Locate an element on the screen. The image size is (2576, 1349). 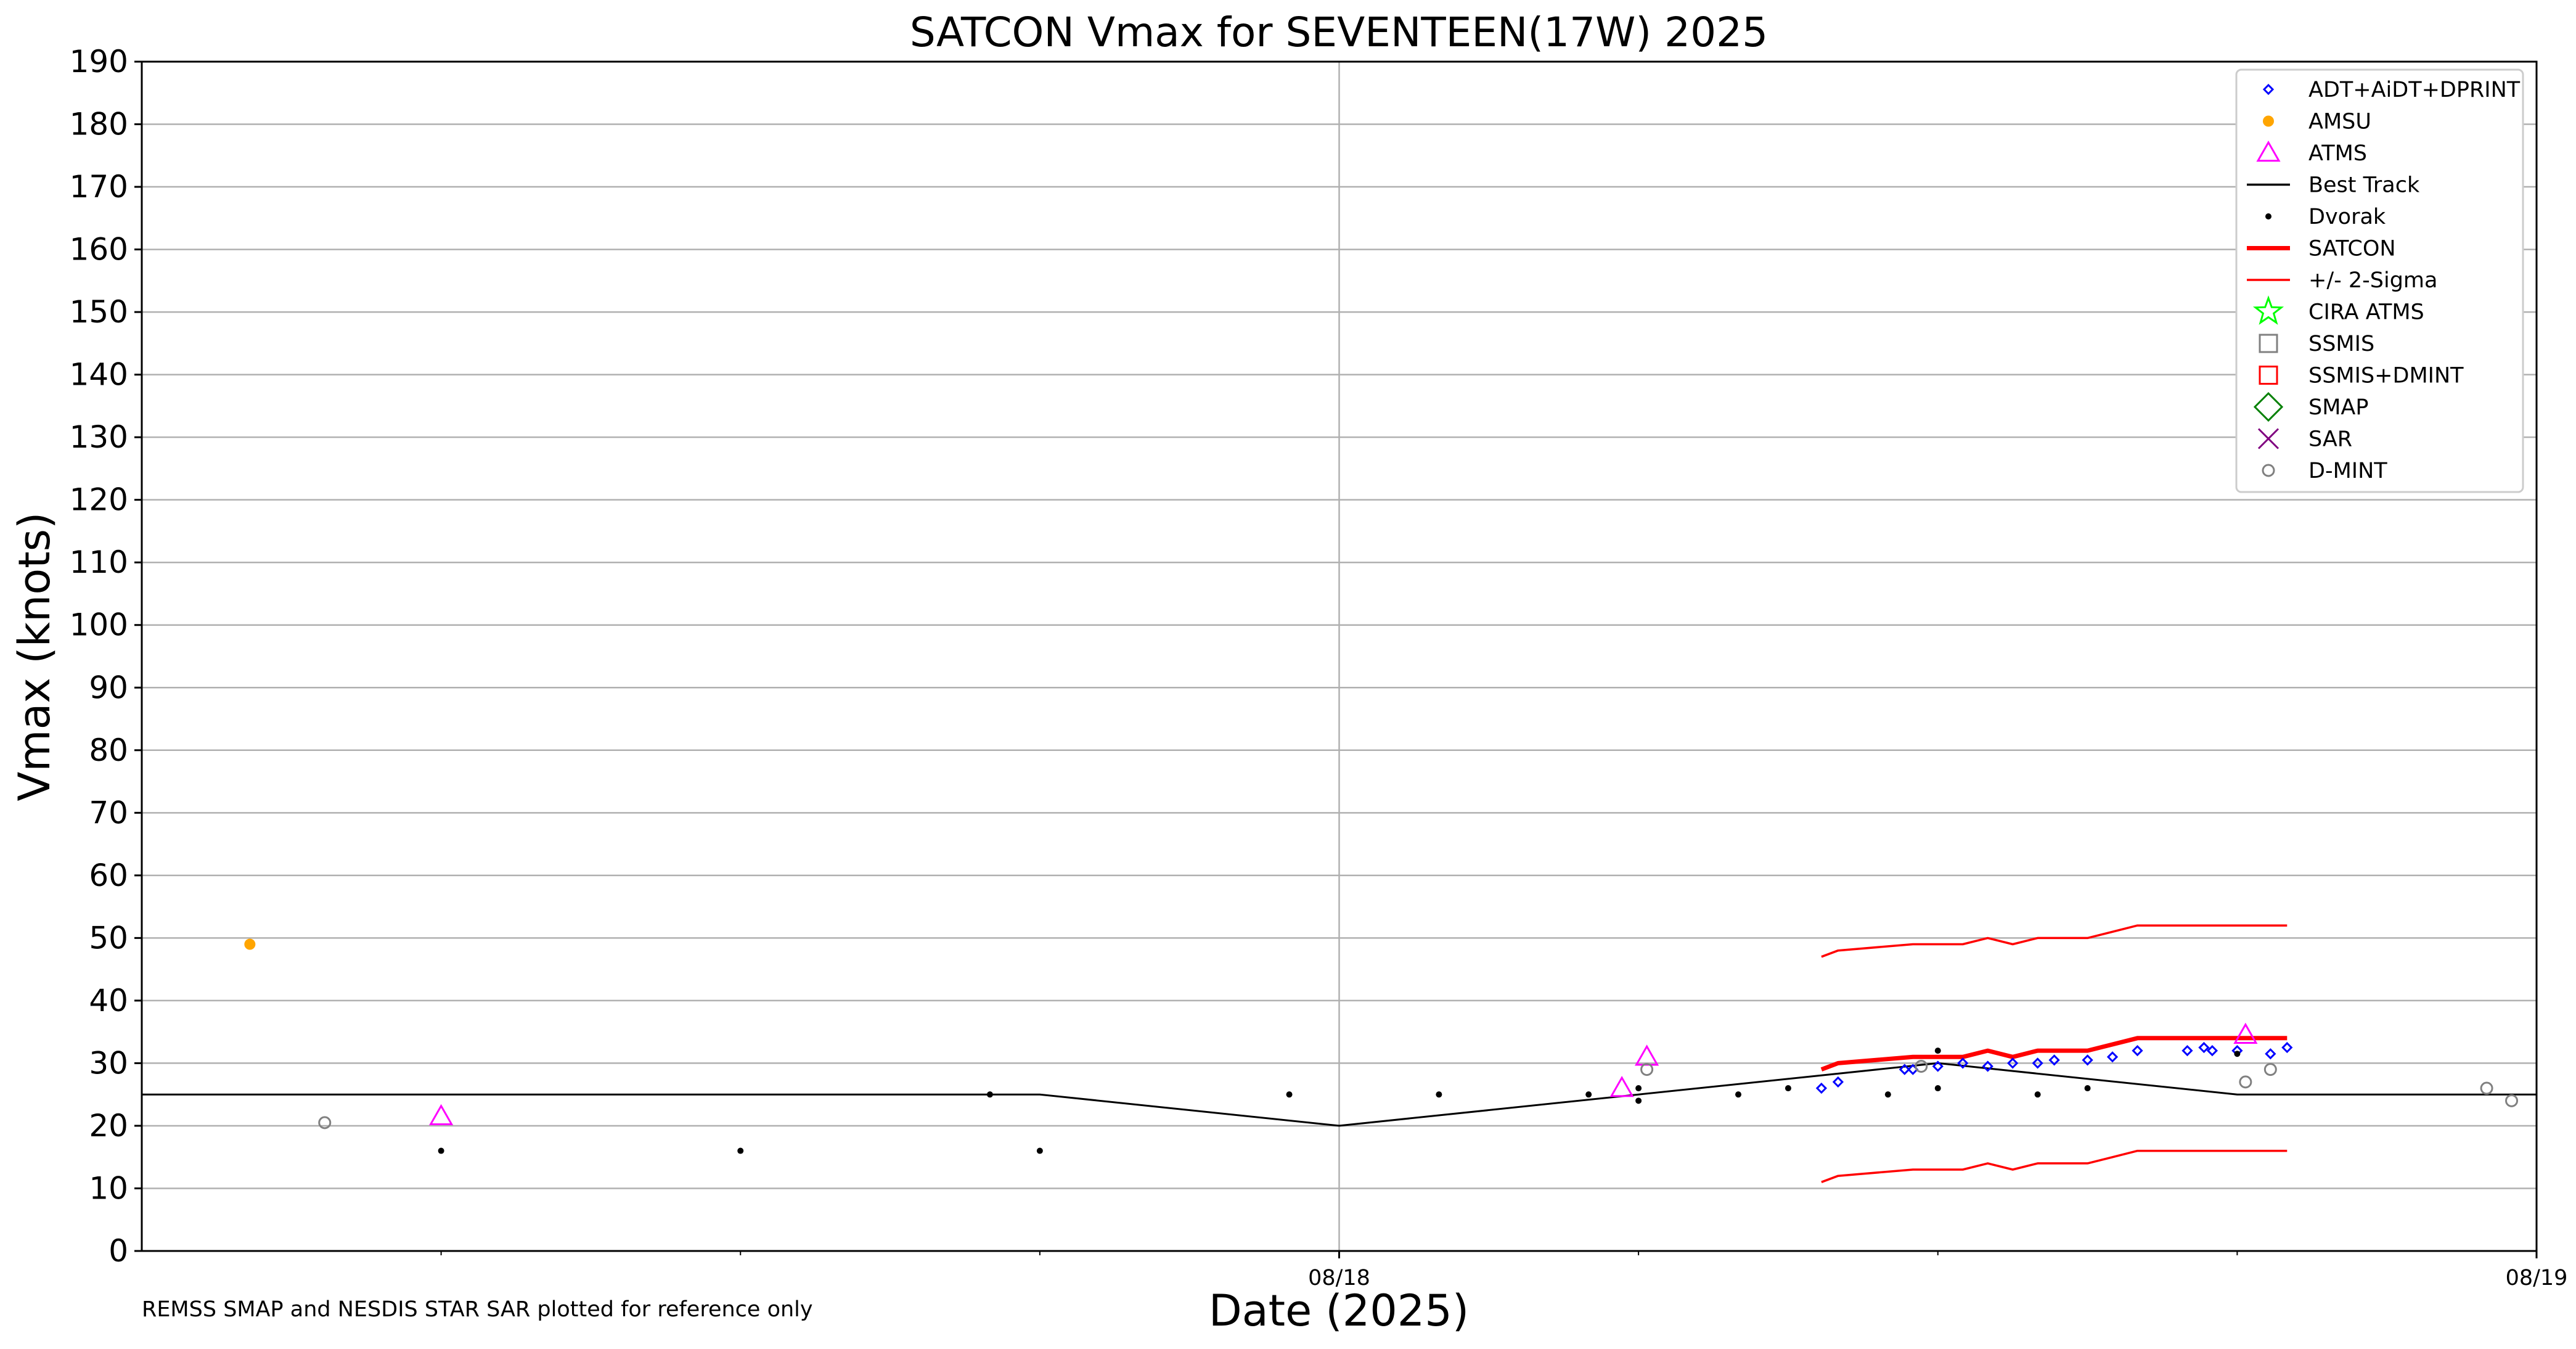
legend-entry-smap-swatch is located at coordinates (2268, 407).